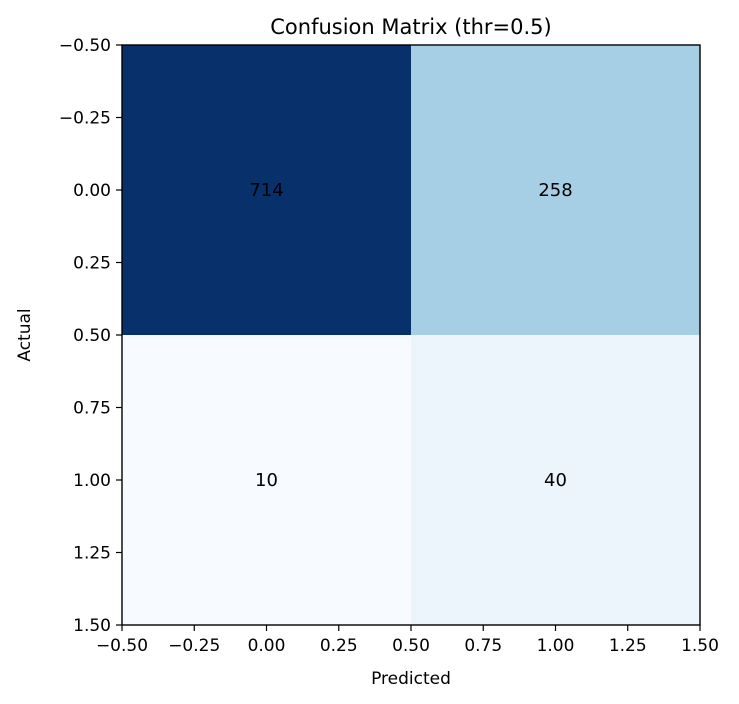  What do you see at coordinates (410, 27) in the screenshot?
I see `chart-title: Confusion Matrix (thr=0.5)` at bounding box center [410, 27].